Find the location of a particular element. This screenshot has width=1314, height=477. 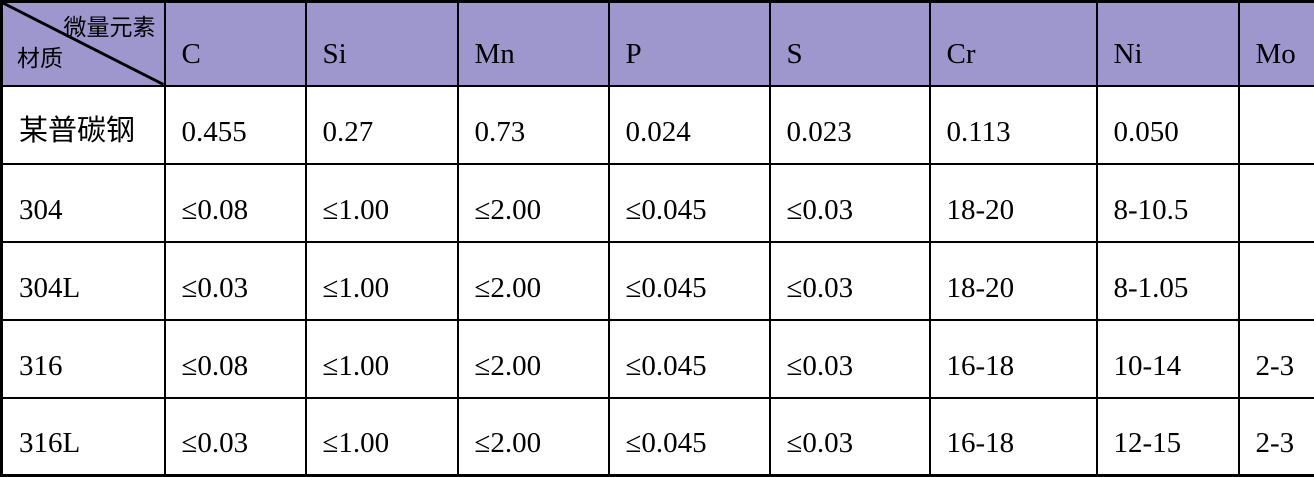

value-cell-cr: 0.113 is located at coordinates (1013, 125).